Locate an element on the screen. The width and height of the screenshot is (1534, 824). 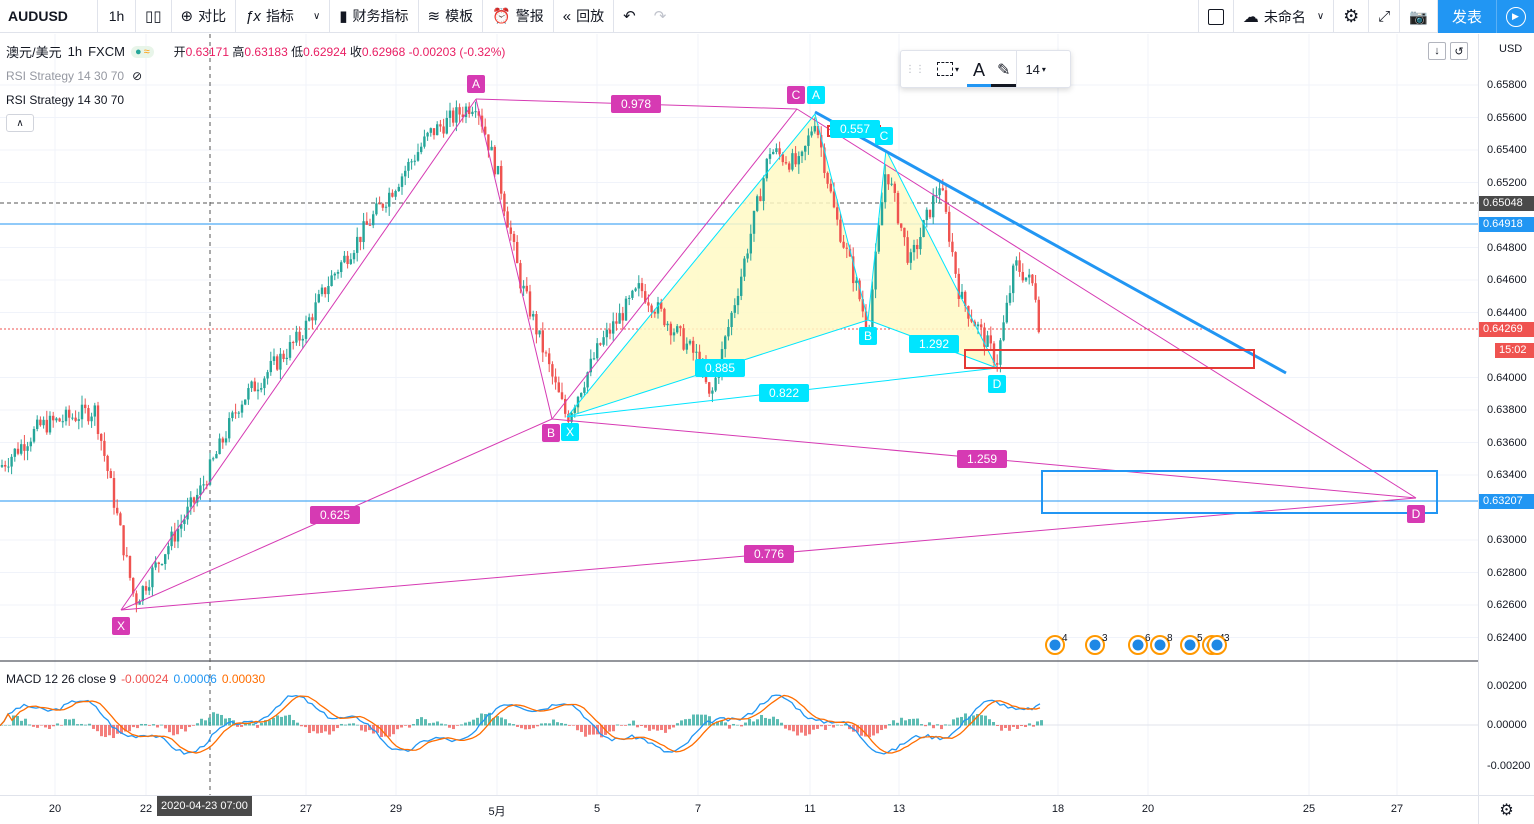
study-legend: RSI Strategy 14 30 70 is located at coordinates (65, 100).